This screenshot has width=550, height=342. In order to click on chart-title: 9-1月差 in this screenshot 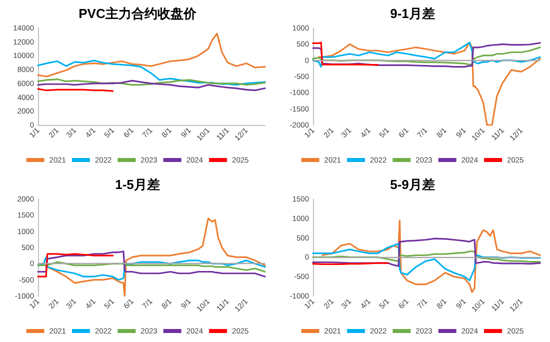, I will do `click(412, 13)`.